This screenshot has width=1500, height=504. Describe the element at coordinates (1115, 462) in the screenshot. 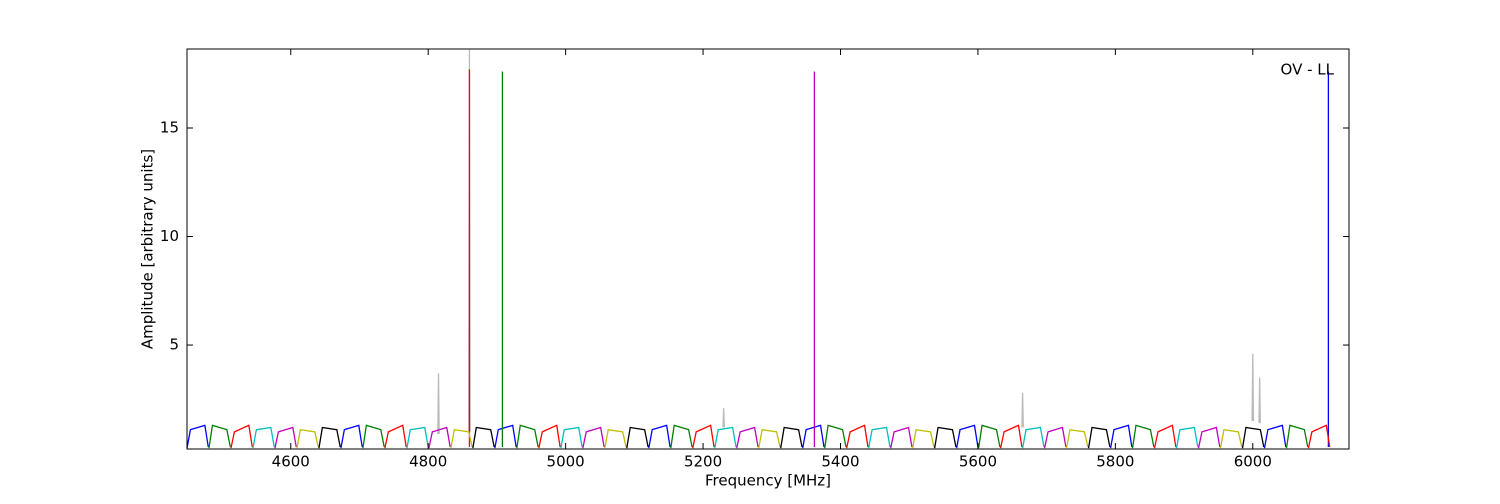

I see `x-tick-label: 5800` at that location.